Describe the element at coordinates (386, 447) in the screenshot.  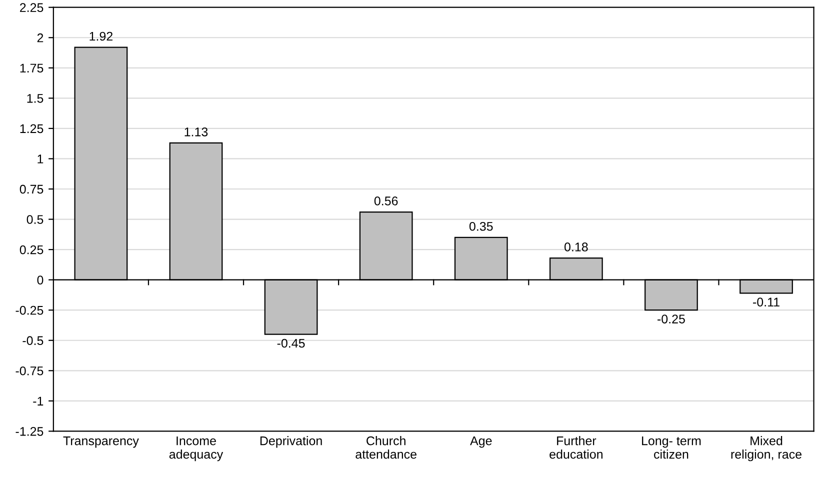
I see `x-tick-label: Church attendance` at that location.